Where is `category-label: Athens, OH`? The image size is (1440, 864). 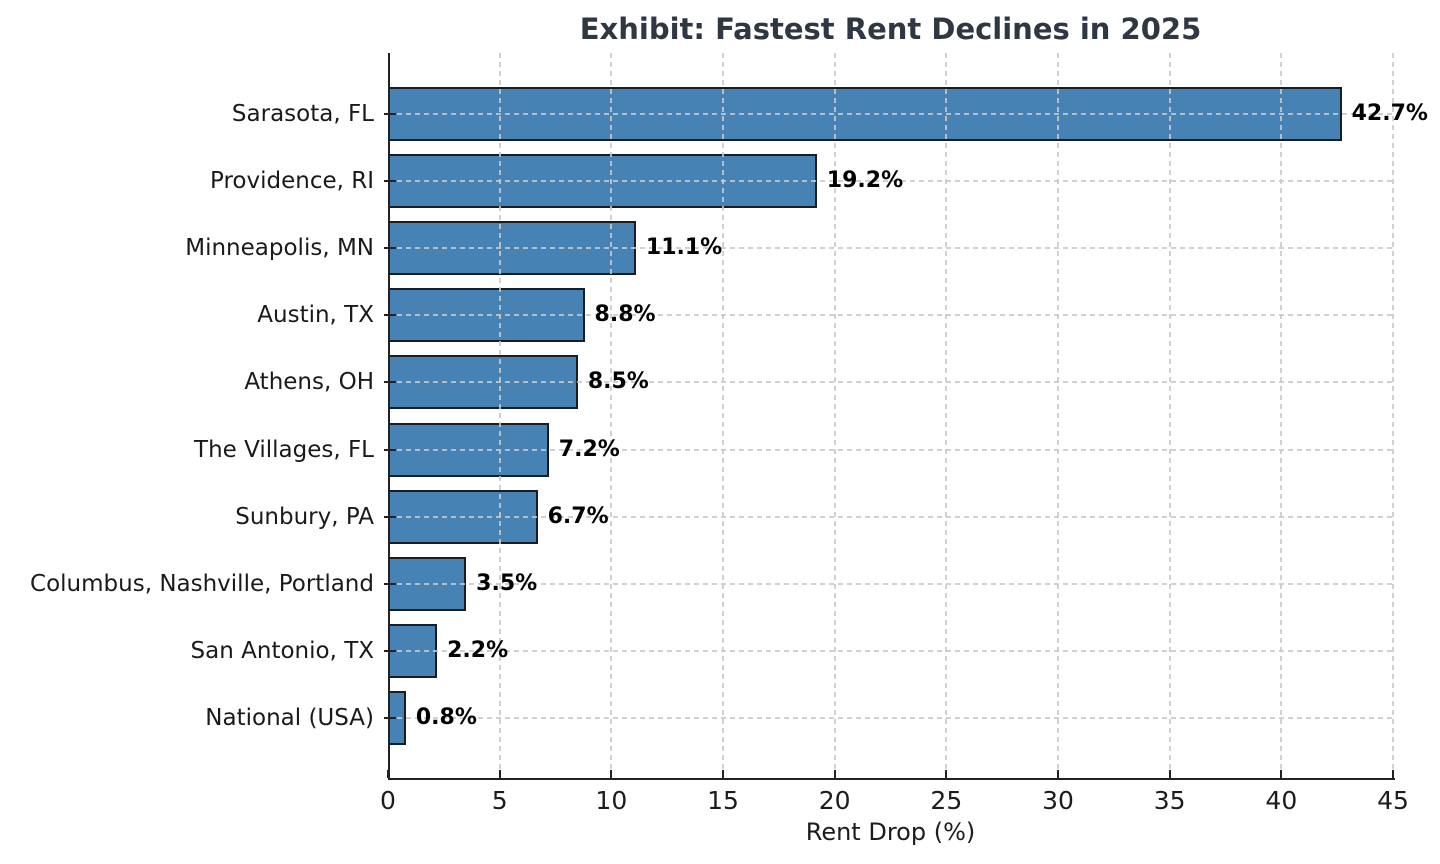
category-label: Athens, OH is located at coordinates (309, 382).